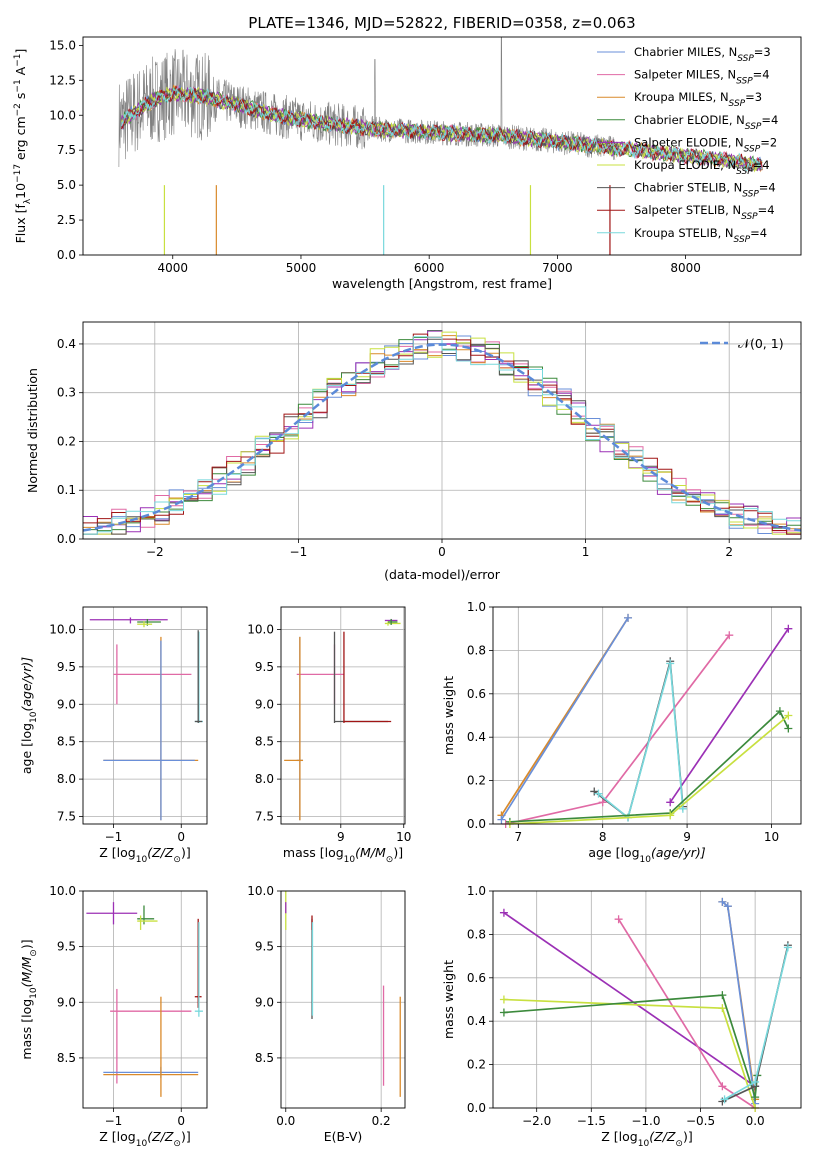  What do you see at coordinates (729, 552) in the screenshot?
I see `x-tick-label: 2` at bounding box center [729, 552].